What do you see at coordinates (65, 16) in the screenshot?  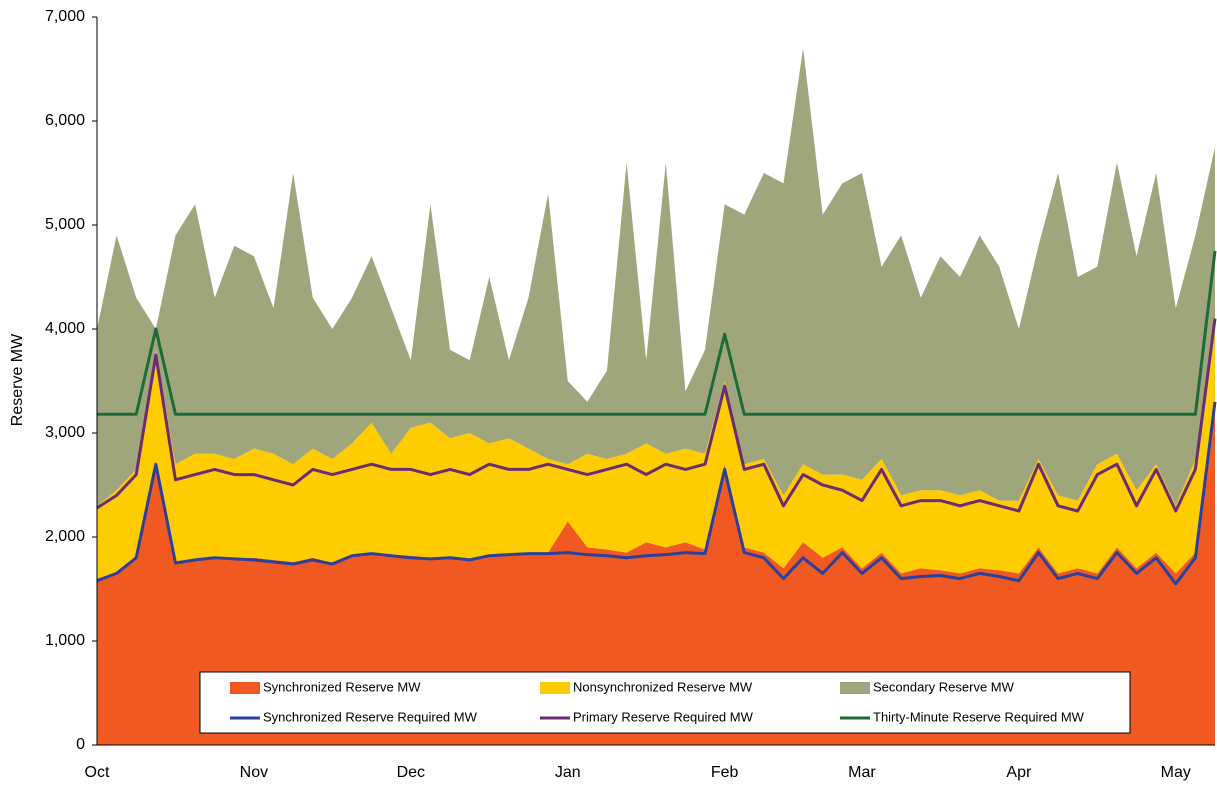 I see `y-tick-label: 7,000` at bounding box center [65, 16].